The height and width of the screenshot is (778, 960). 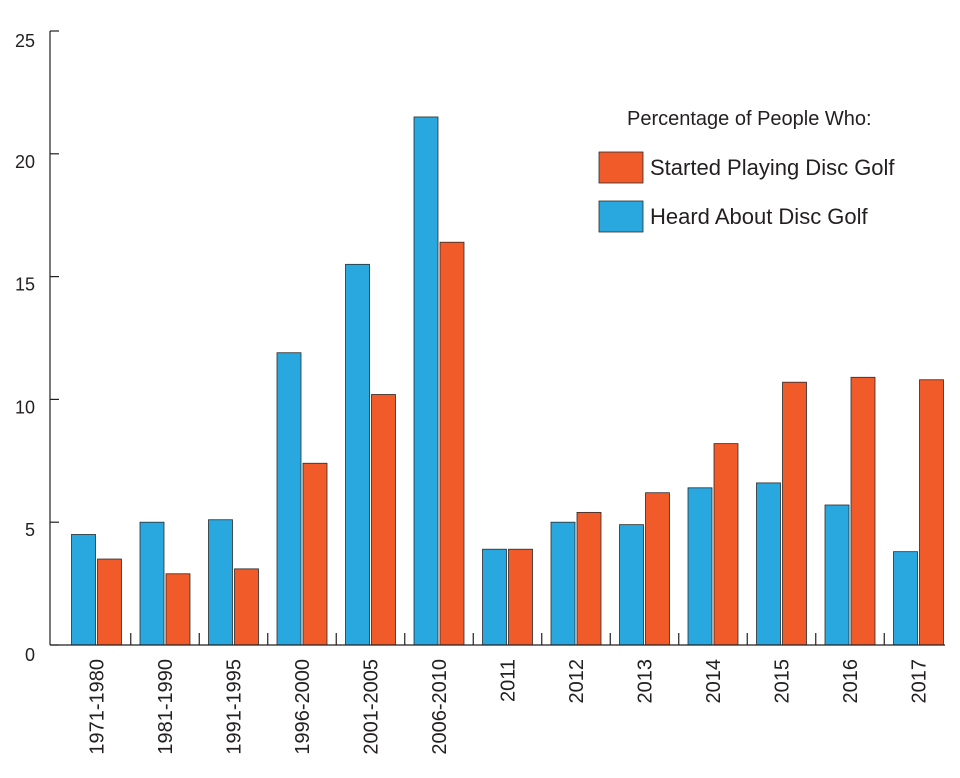 I want to click on legend-label-heard-about: Heard About Disc Golf, so click(x=759, y=216).